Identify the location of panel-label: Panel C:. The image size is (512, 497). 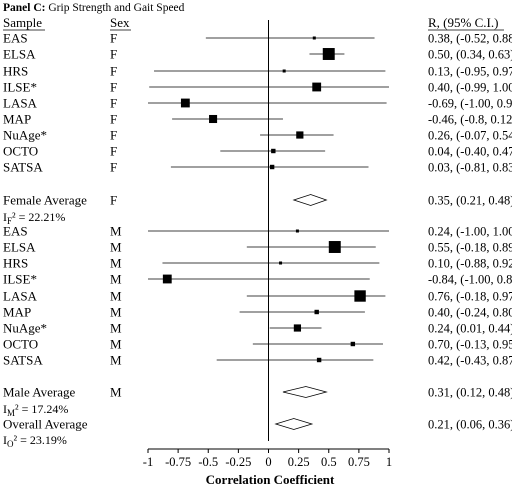
(24, 8).